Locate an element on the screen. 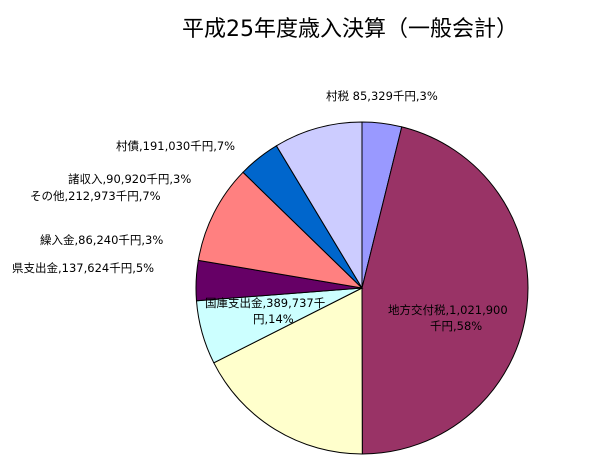 This screenshot has height=471, width=600. slice-label-5: 繰入金,86,240千円,3% is located at coordinates (101, 240).